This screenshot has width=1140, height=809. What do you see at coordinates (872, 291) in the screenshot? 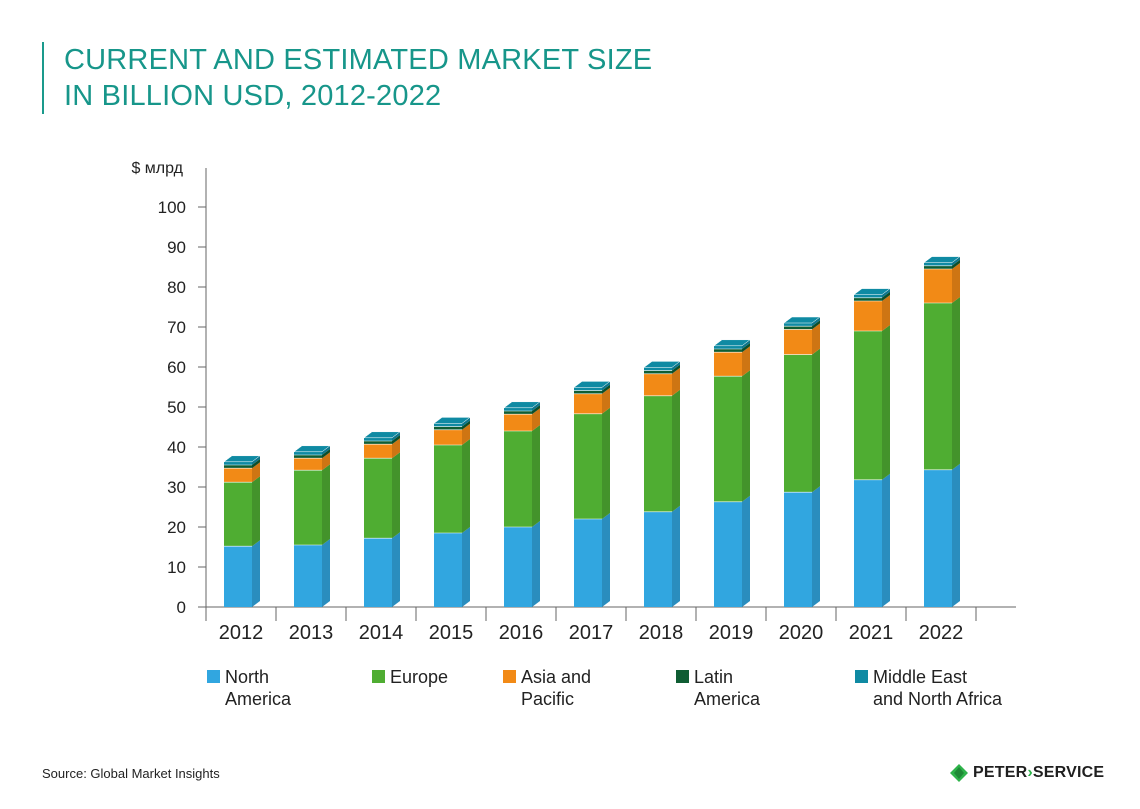
I see `bar-2021-middle-east-top` at bounding box center [872, 291].